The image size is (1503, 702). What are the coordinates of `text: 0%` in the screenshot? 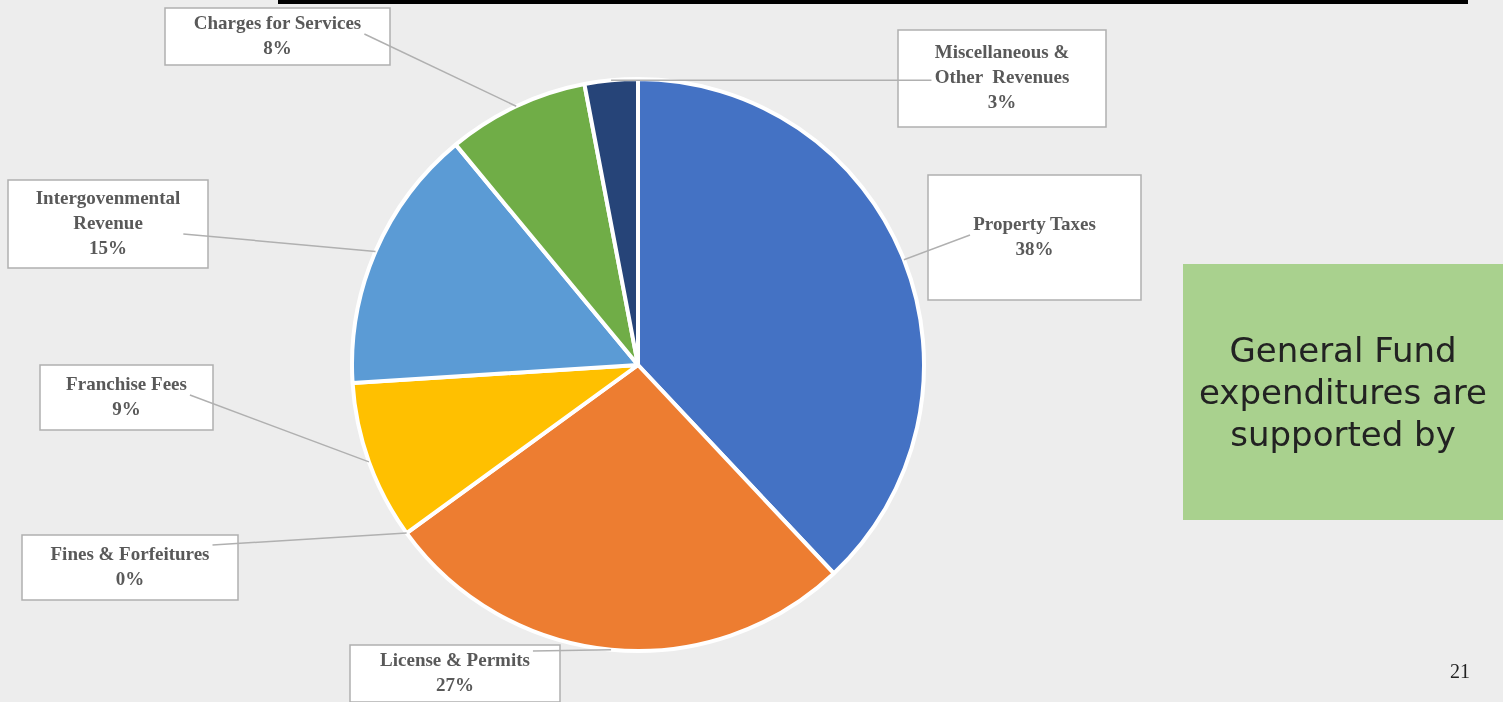 It's located at (130, 578).